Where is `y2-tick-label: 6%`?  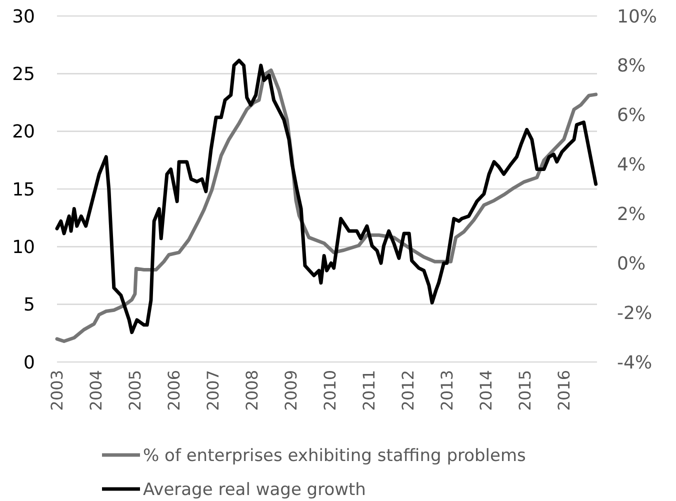
y2-tick-label: 6% is located at coordinates (631, 115).